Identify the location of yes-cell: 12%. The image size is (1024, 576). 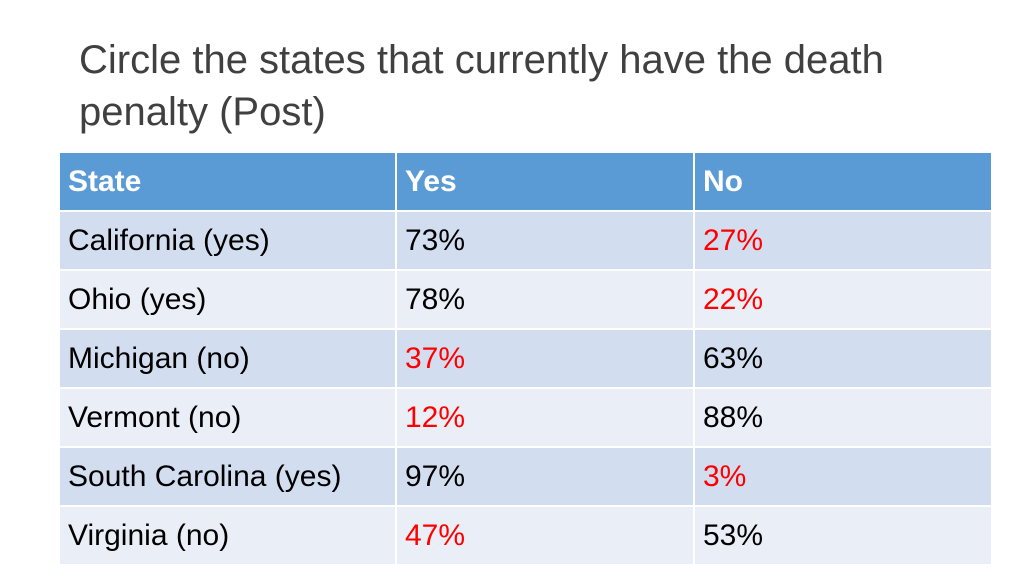
(544, 418).